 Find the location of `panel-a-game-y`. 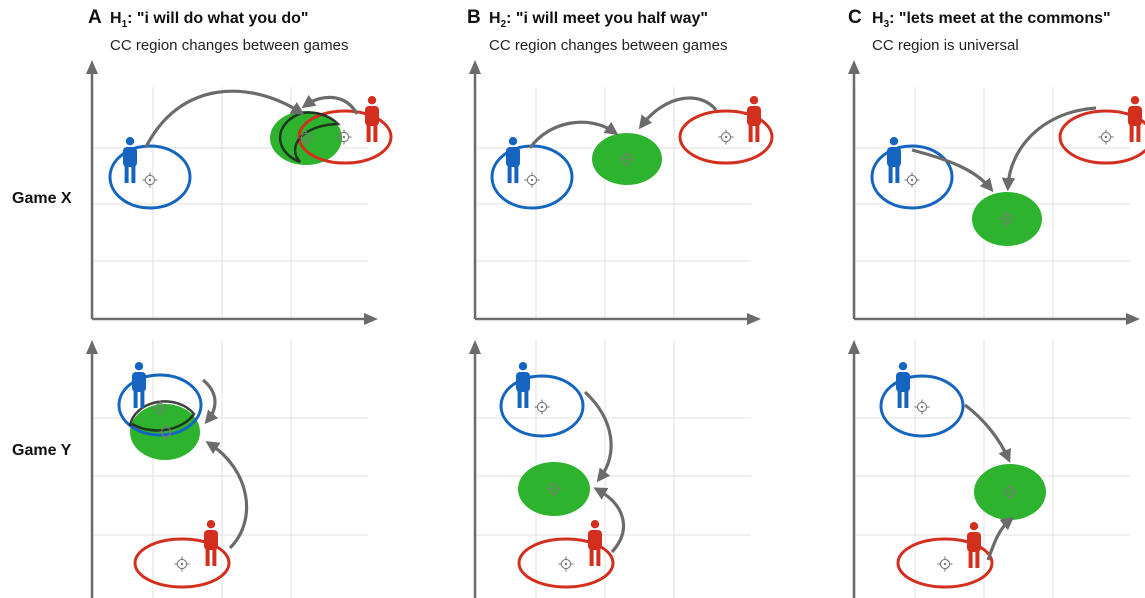

panel-a-game-y is located at coordinates (183, 475).